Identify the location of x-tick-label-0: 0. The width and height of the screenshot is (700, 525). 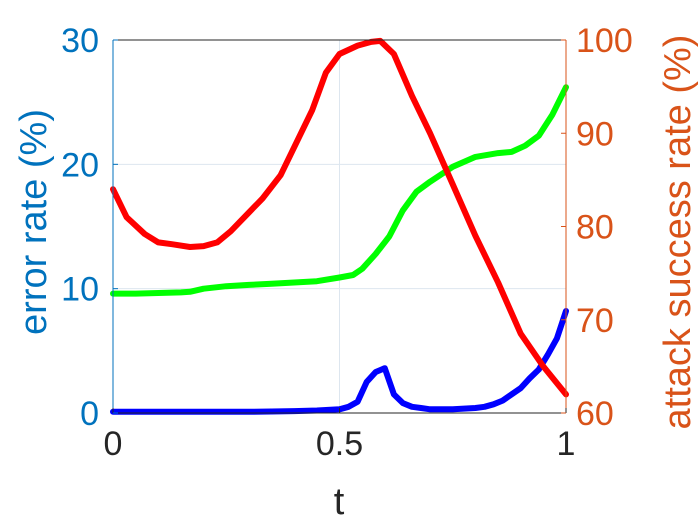
(113, 444).